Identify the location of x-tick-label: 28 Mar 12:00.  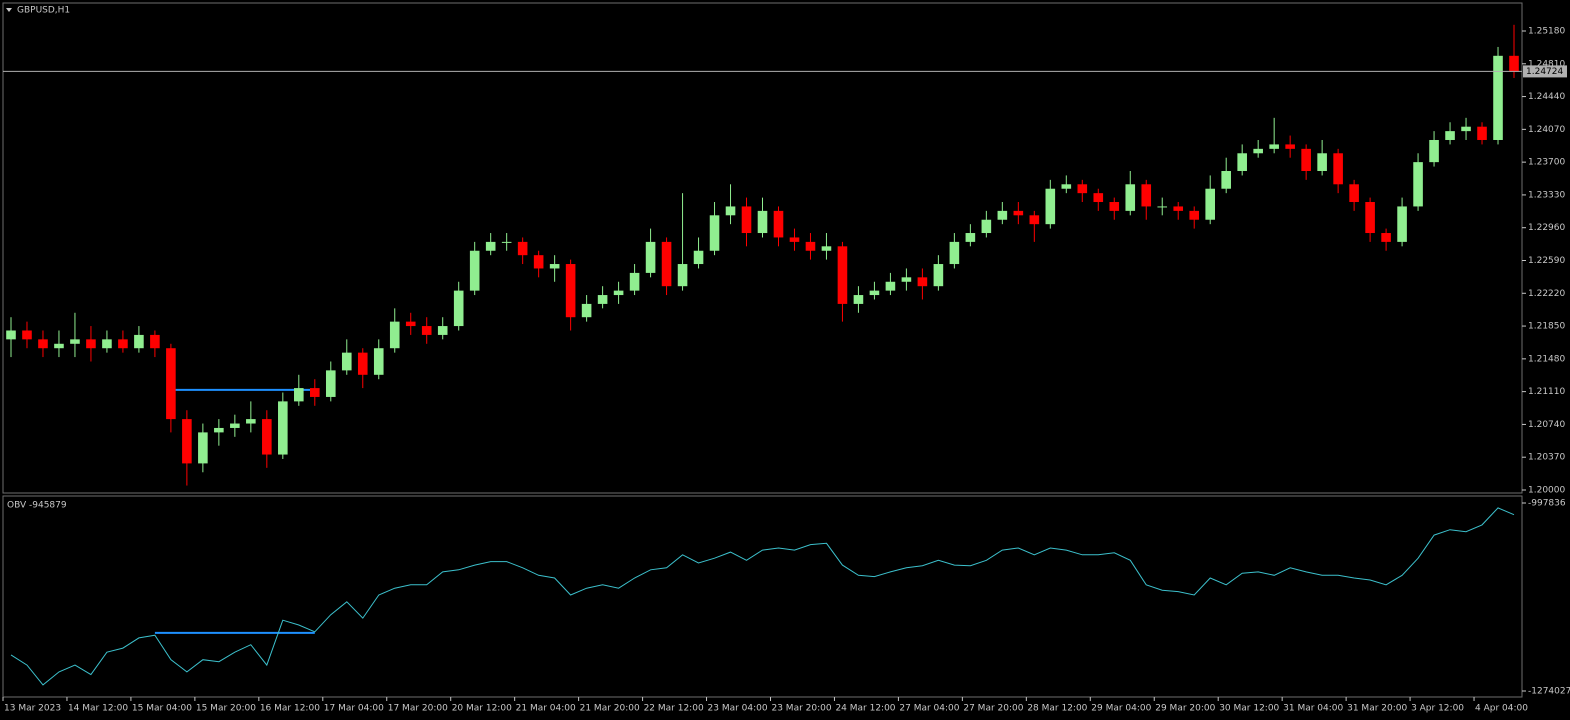
(1057, 709).